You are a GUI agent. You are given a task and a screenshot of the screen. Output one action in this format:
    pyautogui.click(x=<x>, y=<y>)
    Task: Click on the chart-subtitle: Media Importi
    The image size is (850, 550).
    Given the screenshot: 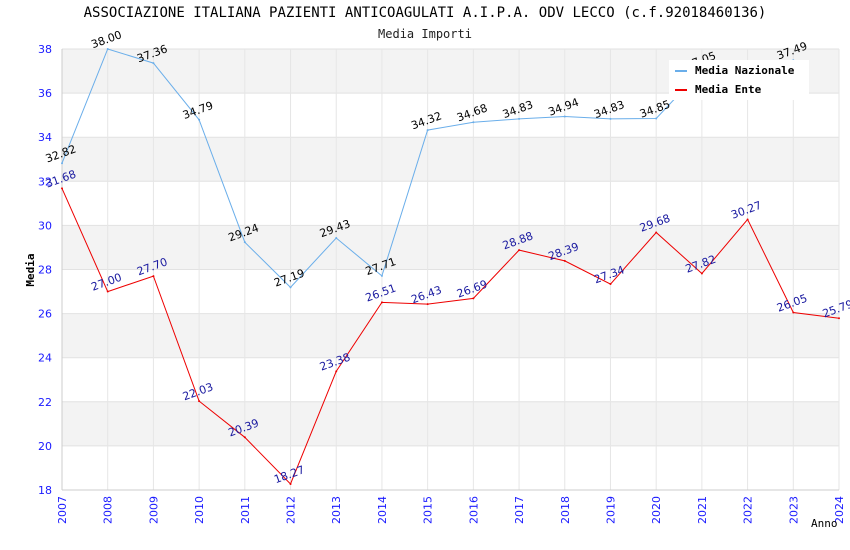 What is the action you would take?
    pyautogui.click(x=425, y=34)
    